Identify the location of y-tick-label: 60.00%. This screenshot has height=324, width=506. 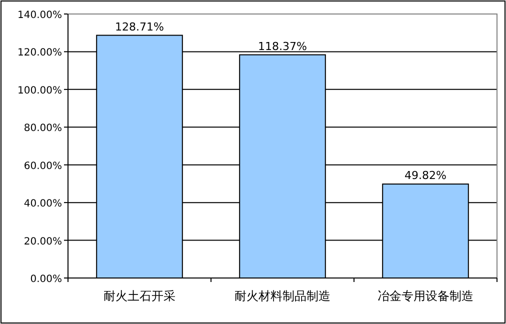
(43, 166).